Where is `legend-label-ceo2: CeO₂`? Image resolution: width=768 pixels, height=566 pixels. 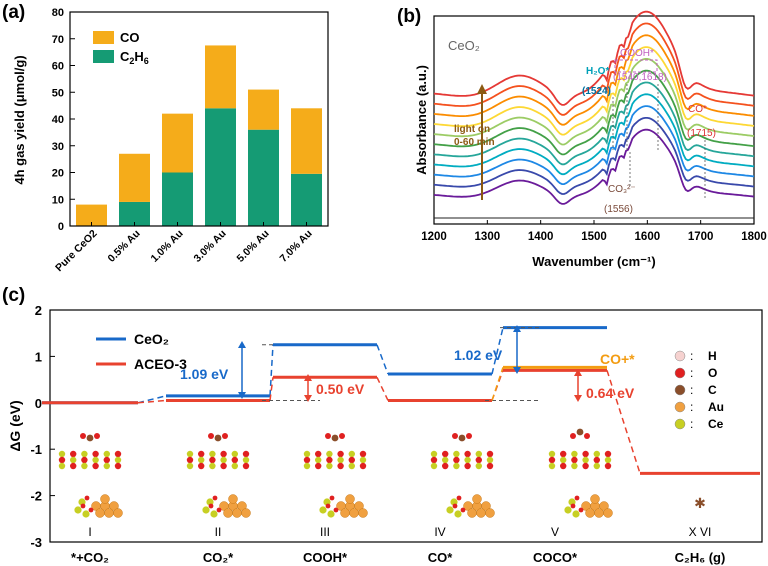 legend-label-ceo2: CeO₂ is located at coordinates (151, 339).